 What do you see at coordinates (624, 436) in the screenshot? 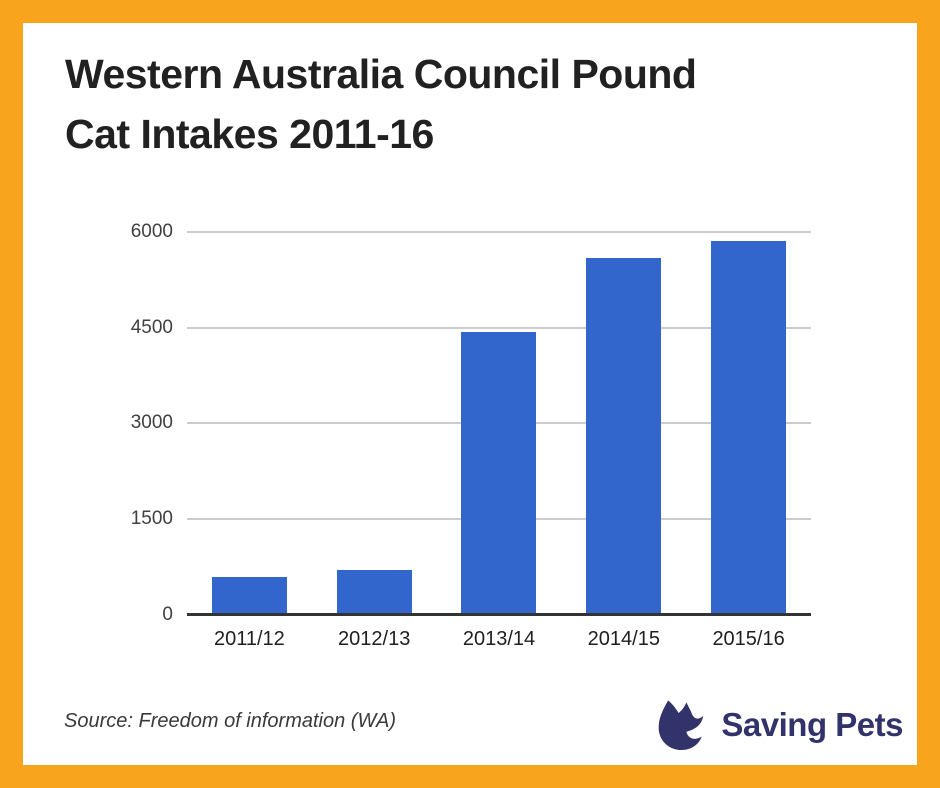
I see `bar-2014/15` at bounding box center [624, 436].